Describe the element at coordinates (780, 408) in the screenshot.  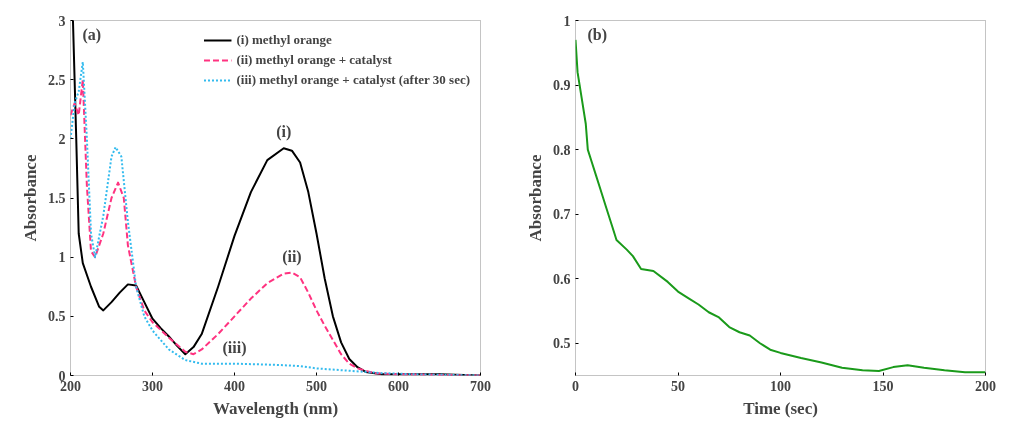
I see `x-axis-title: Time (sec)` at that location.